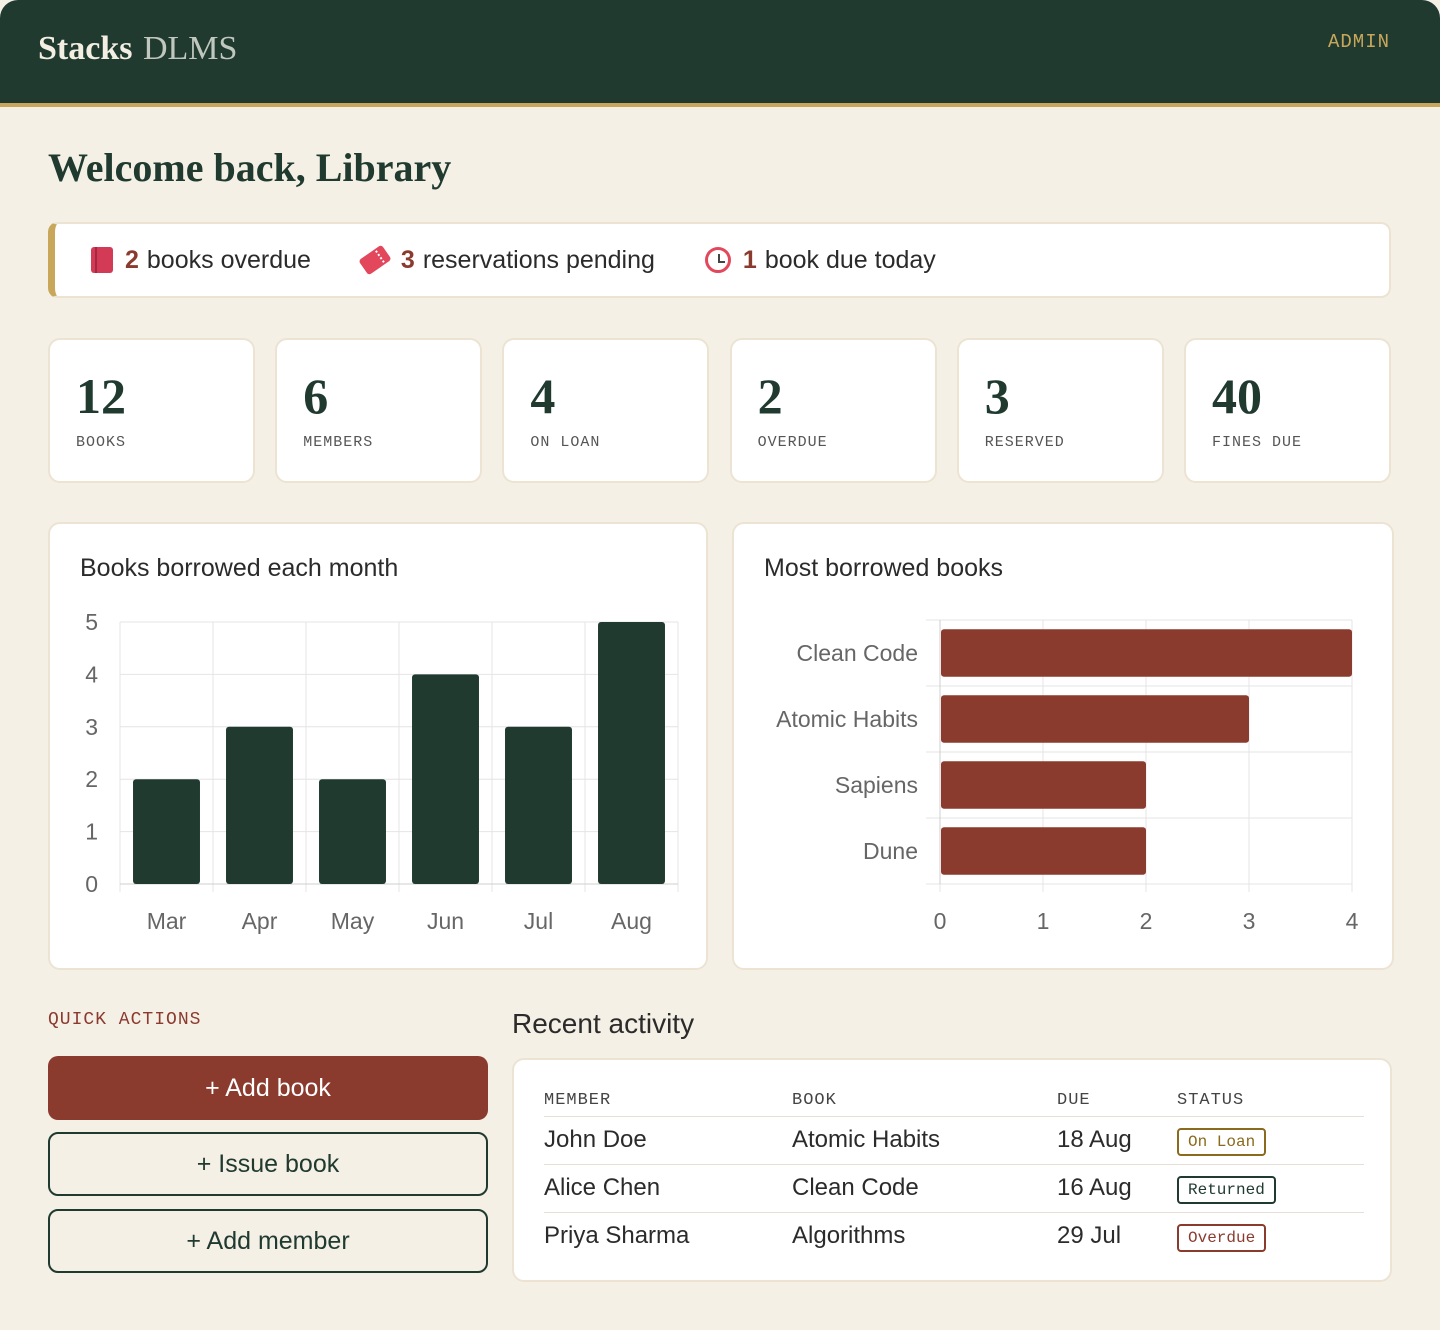  What do you see at coordinates (375, 260) in the screenshot?
I see `ticket-icon` at bounding box center [375, 260].